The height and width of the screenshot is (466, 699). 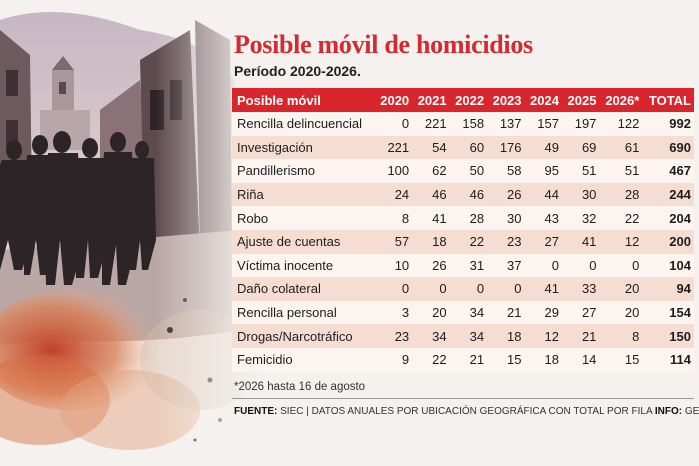 I want to click on row-value-2020: 57, so click(x=402, y=242).